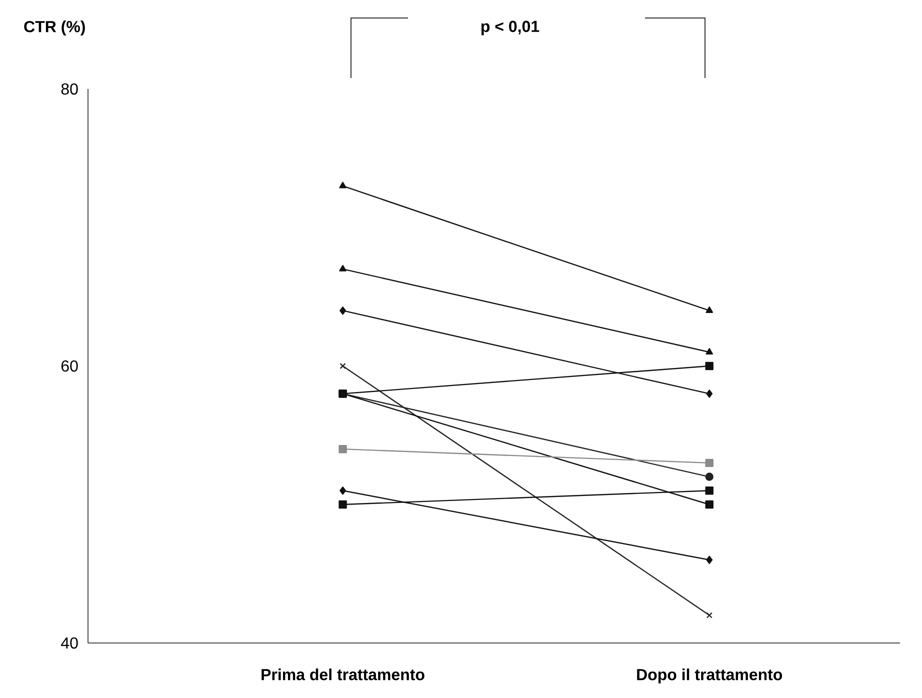 Image resolution: width=922 pixels, height=698 pixels. I want to click on y-tick-label: 60, so click(69, 366).